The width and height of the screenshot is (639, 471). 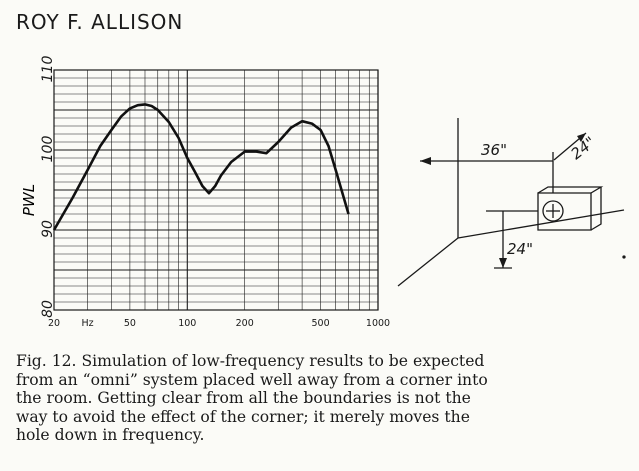 What do you see at coordinates (425, 161) in the screenshot?
I see `dimension-36-arrowhead` at bounding box center [425, 161].